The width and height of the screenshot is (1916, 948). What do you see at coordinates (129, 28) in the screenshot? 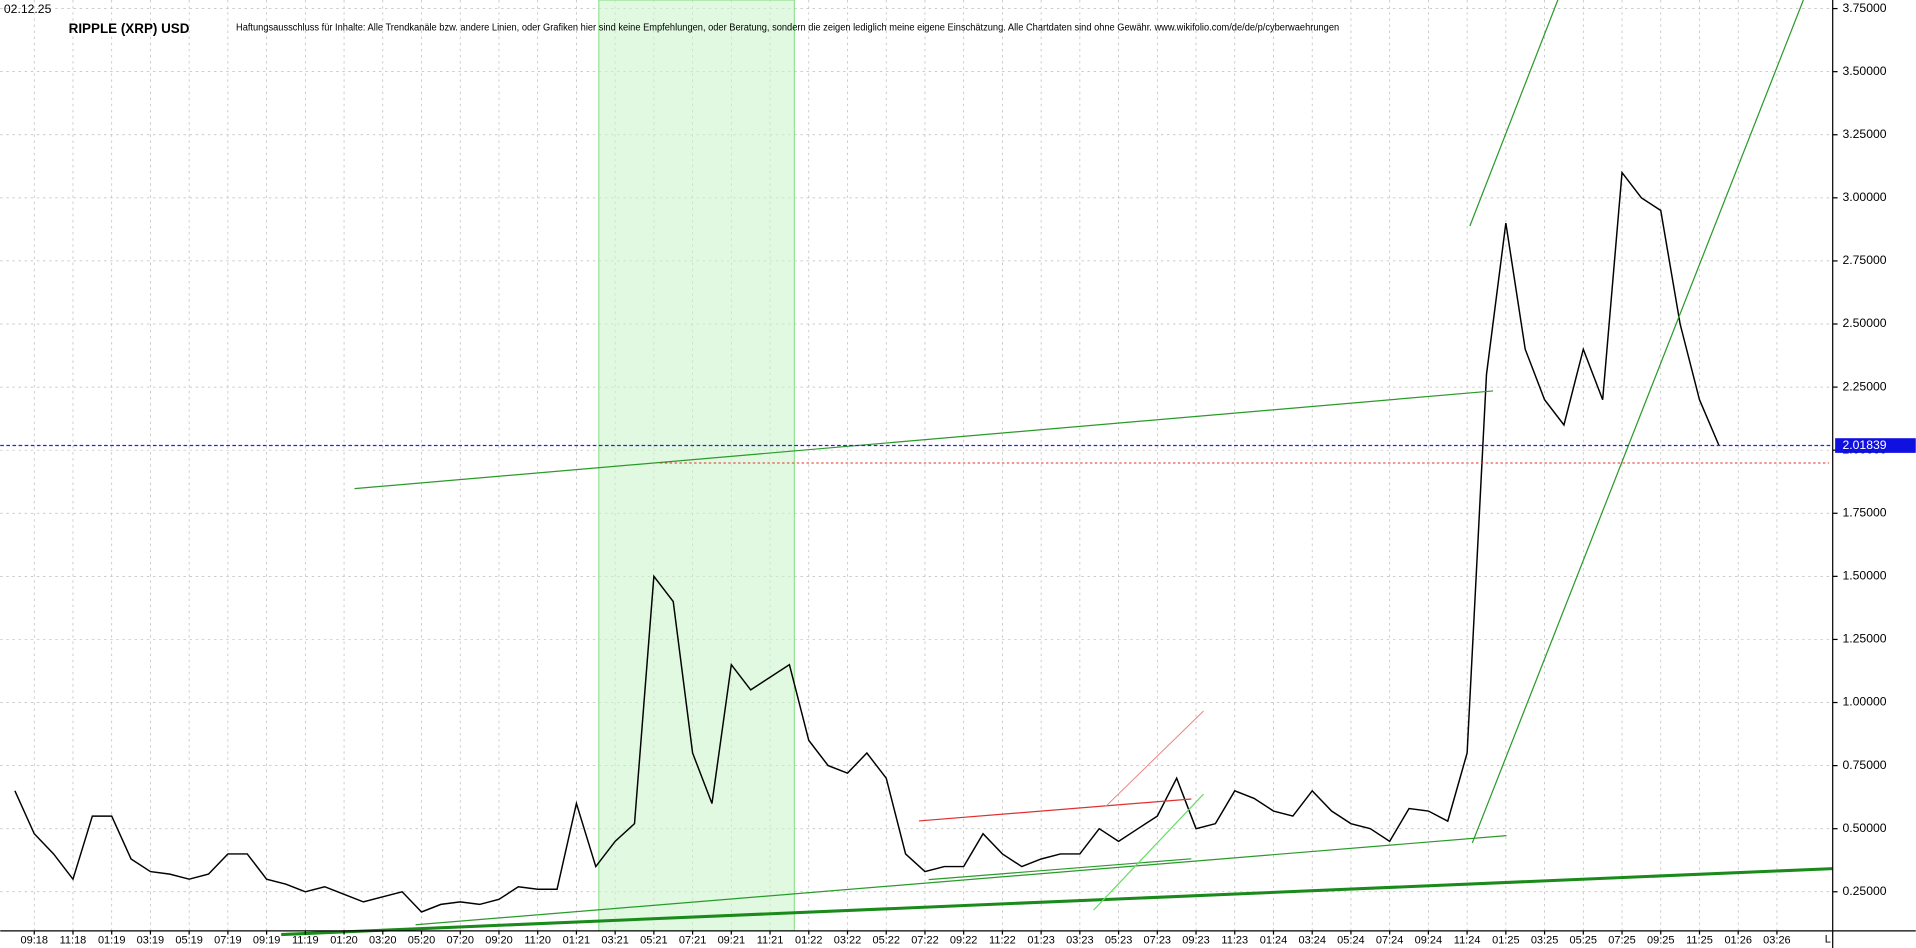
I see `chart-title: RIPPLE (XRP) USD` at bounding box center [129, 28].